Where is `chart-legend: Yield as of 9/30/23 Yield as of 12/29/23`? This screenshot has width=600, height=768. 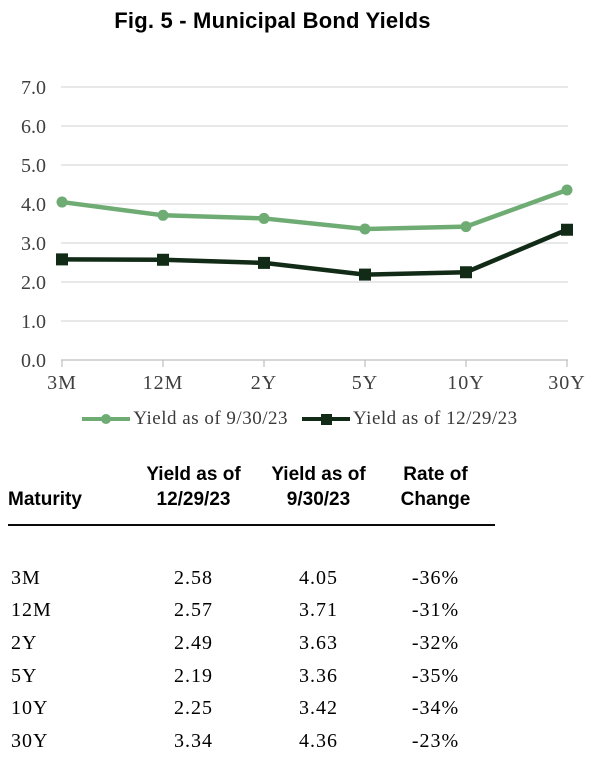
chart-legend: Yield as of 9/30/23 Yield as of 12/29/23 is located at coordinates (300, 419).